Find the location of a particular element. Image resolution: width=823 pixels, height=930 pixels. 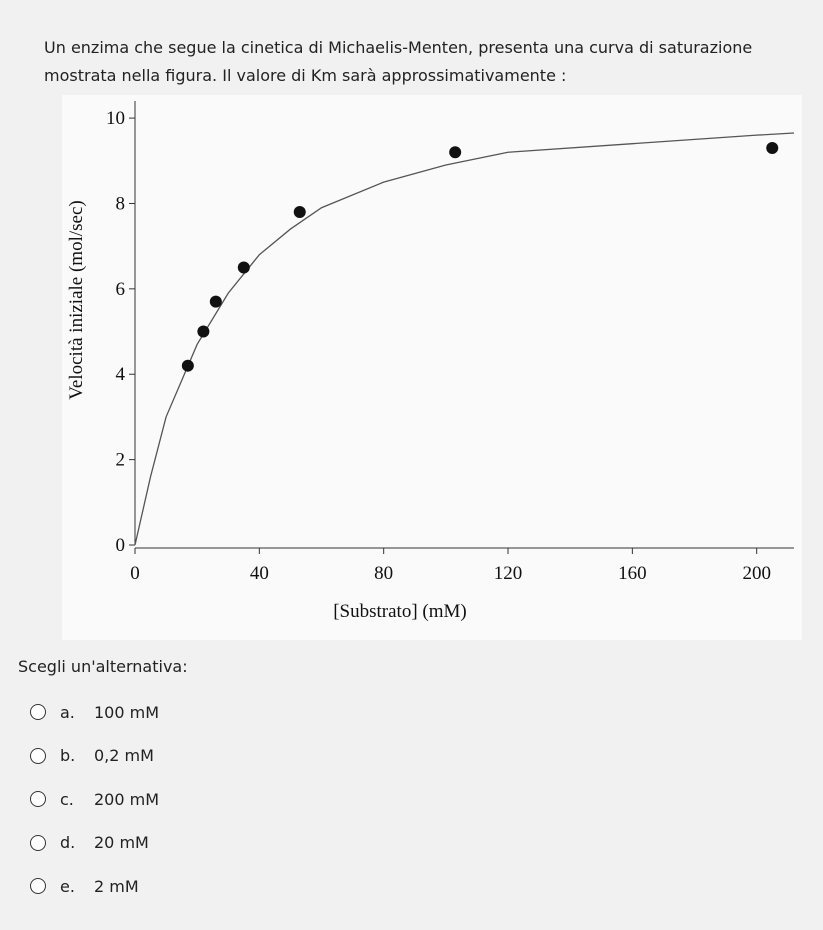

x-tick-label: 80 is located at coordinates (383, 573).